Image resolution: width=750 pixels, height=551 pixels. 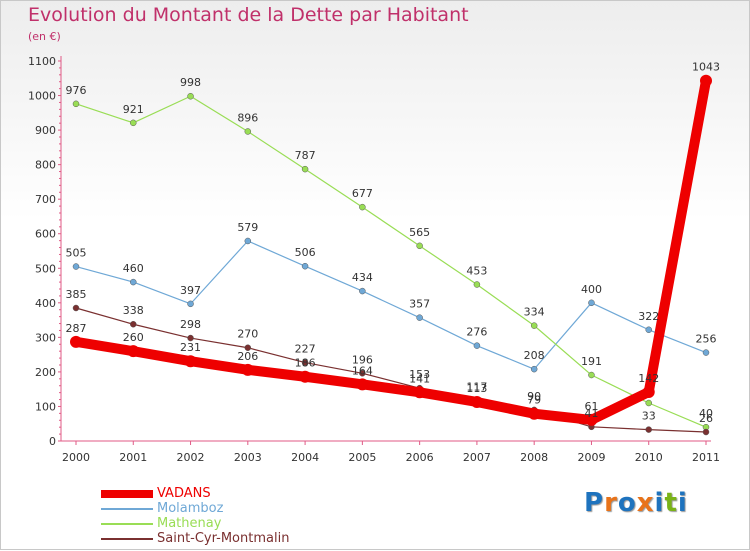 What do you see at coordinates (190, 324) in the screenshot?
I see `data-label: 298` at bounding box center [190, 324].